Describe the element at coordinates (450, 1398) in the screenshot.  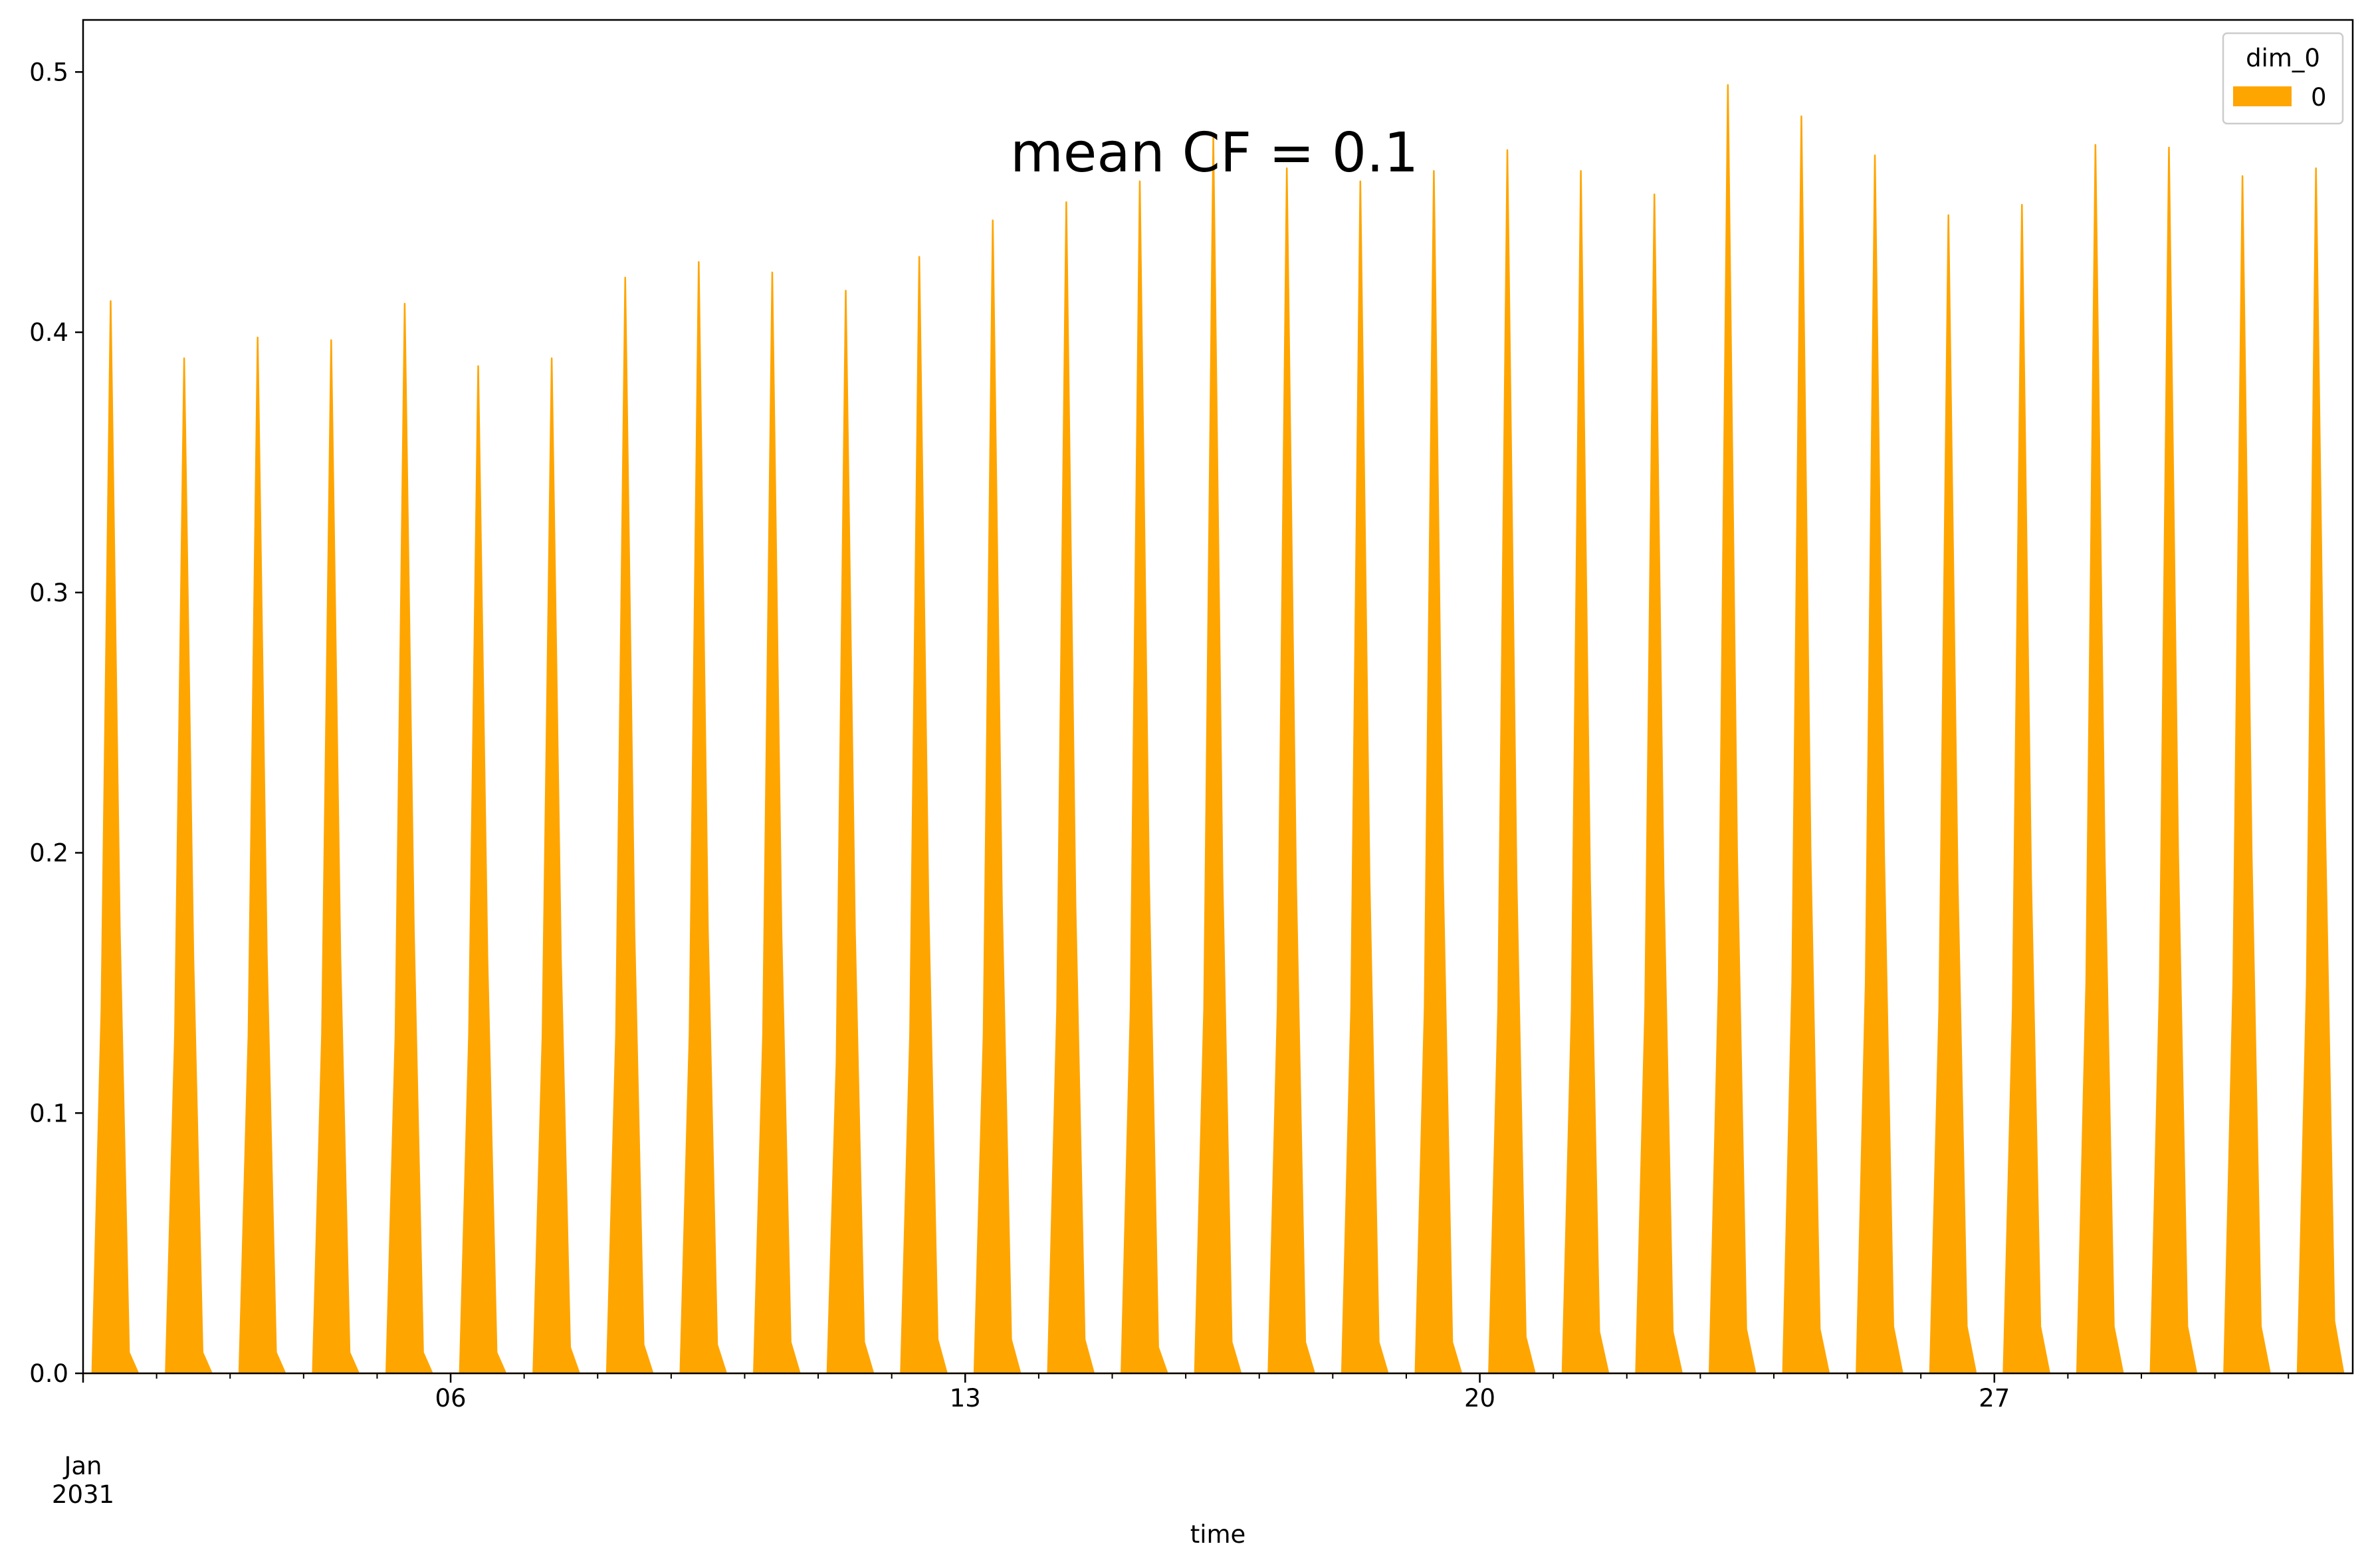
I see `x-tick-label: 06` at that location.